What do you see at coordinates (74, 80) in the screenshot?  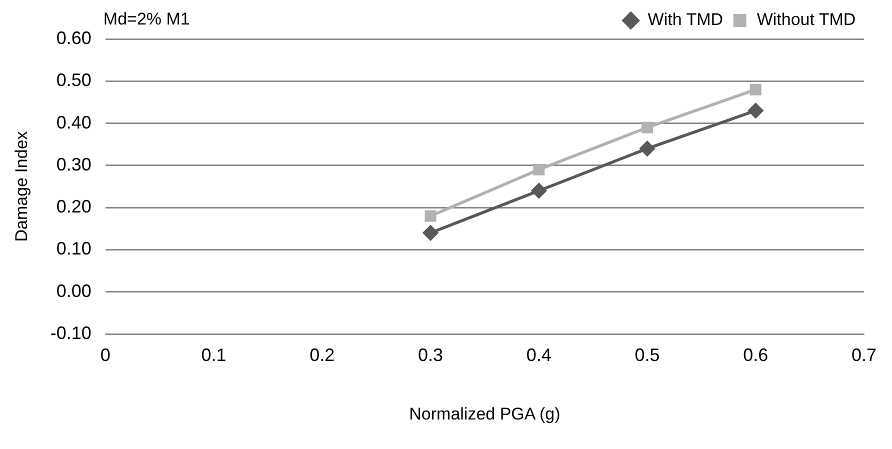 I see `y-tick-label: 0.50` at bounding box center [74, 80].